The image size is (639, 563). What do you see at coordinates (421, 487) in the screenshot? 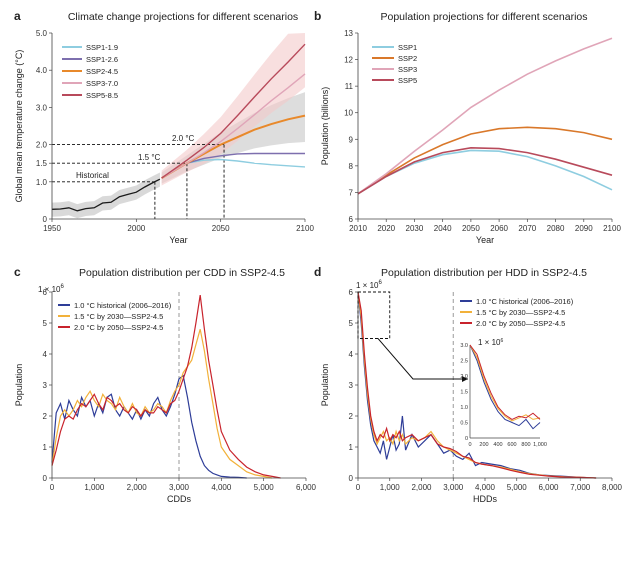
I see `d-x-tick-label: 2,000` at bounding box center [421, 487].